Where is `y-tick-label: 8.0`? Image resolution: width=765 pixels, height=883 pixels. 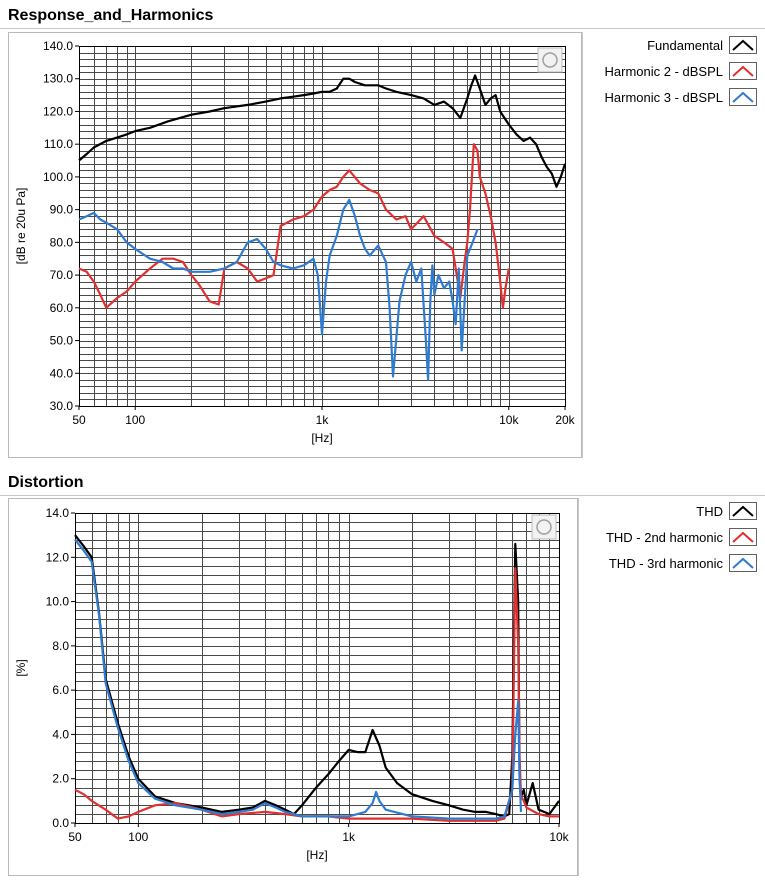
y-tick-label: 8.0 is located at coordinates (60, 646).